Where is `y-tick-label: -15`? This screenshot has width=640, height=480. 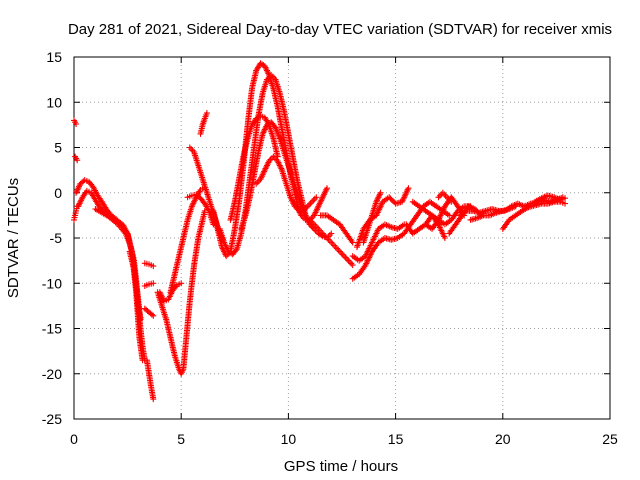
y-tick-label: -15 is located at coordinates (52, 329).